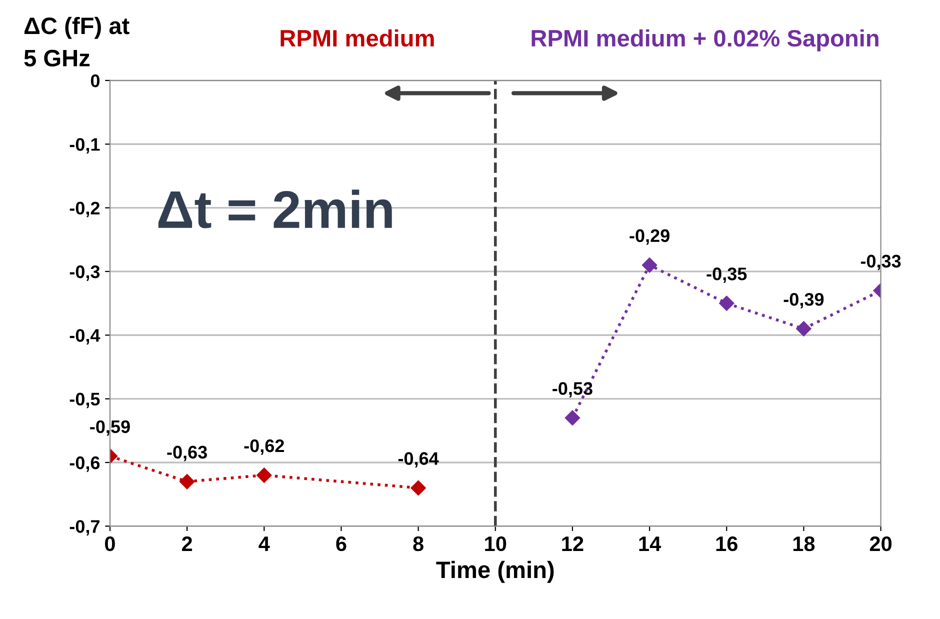 The image size is (940, 619). I want to click on data-label: -0,62, so click(264, 447).